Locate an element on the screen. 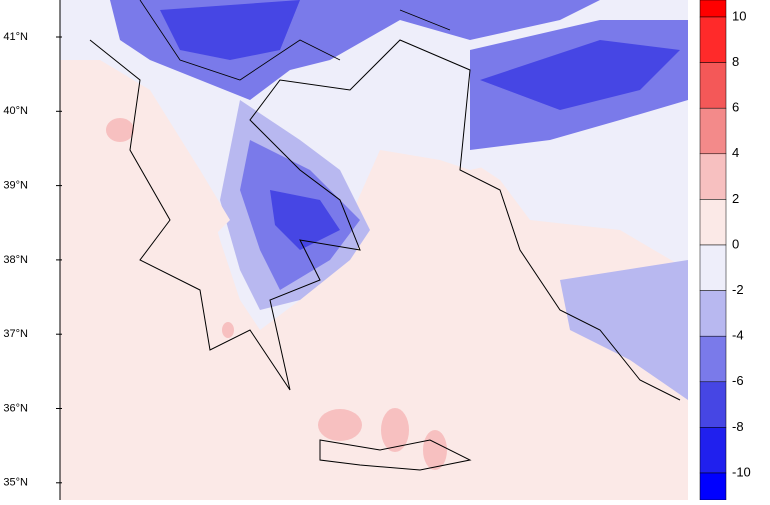 Image resolution: width=770 pixels, height=505 pixels. colorbar-label: -10 is located at coordinates (741, 471).